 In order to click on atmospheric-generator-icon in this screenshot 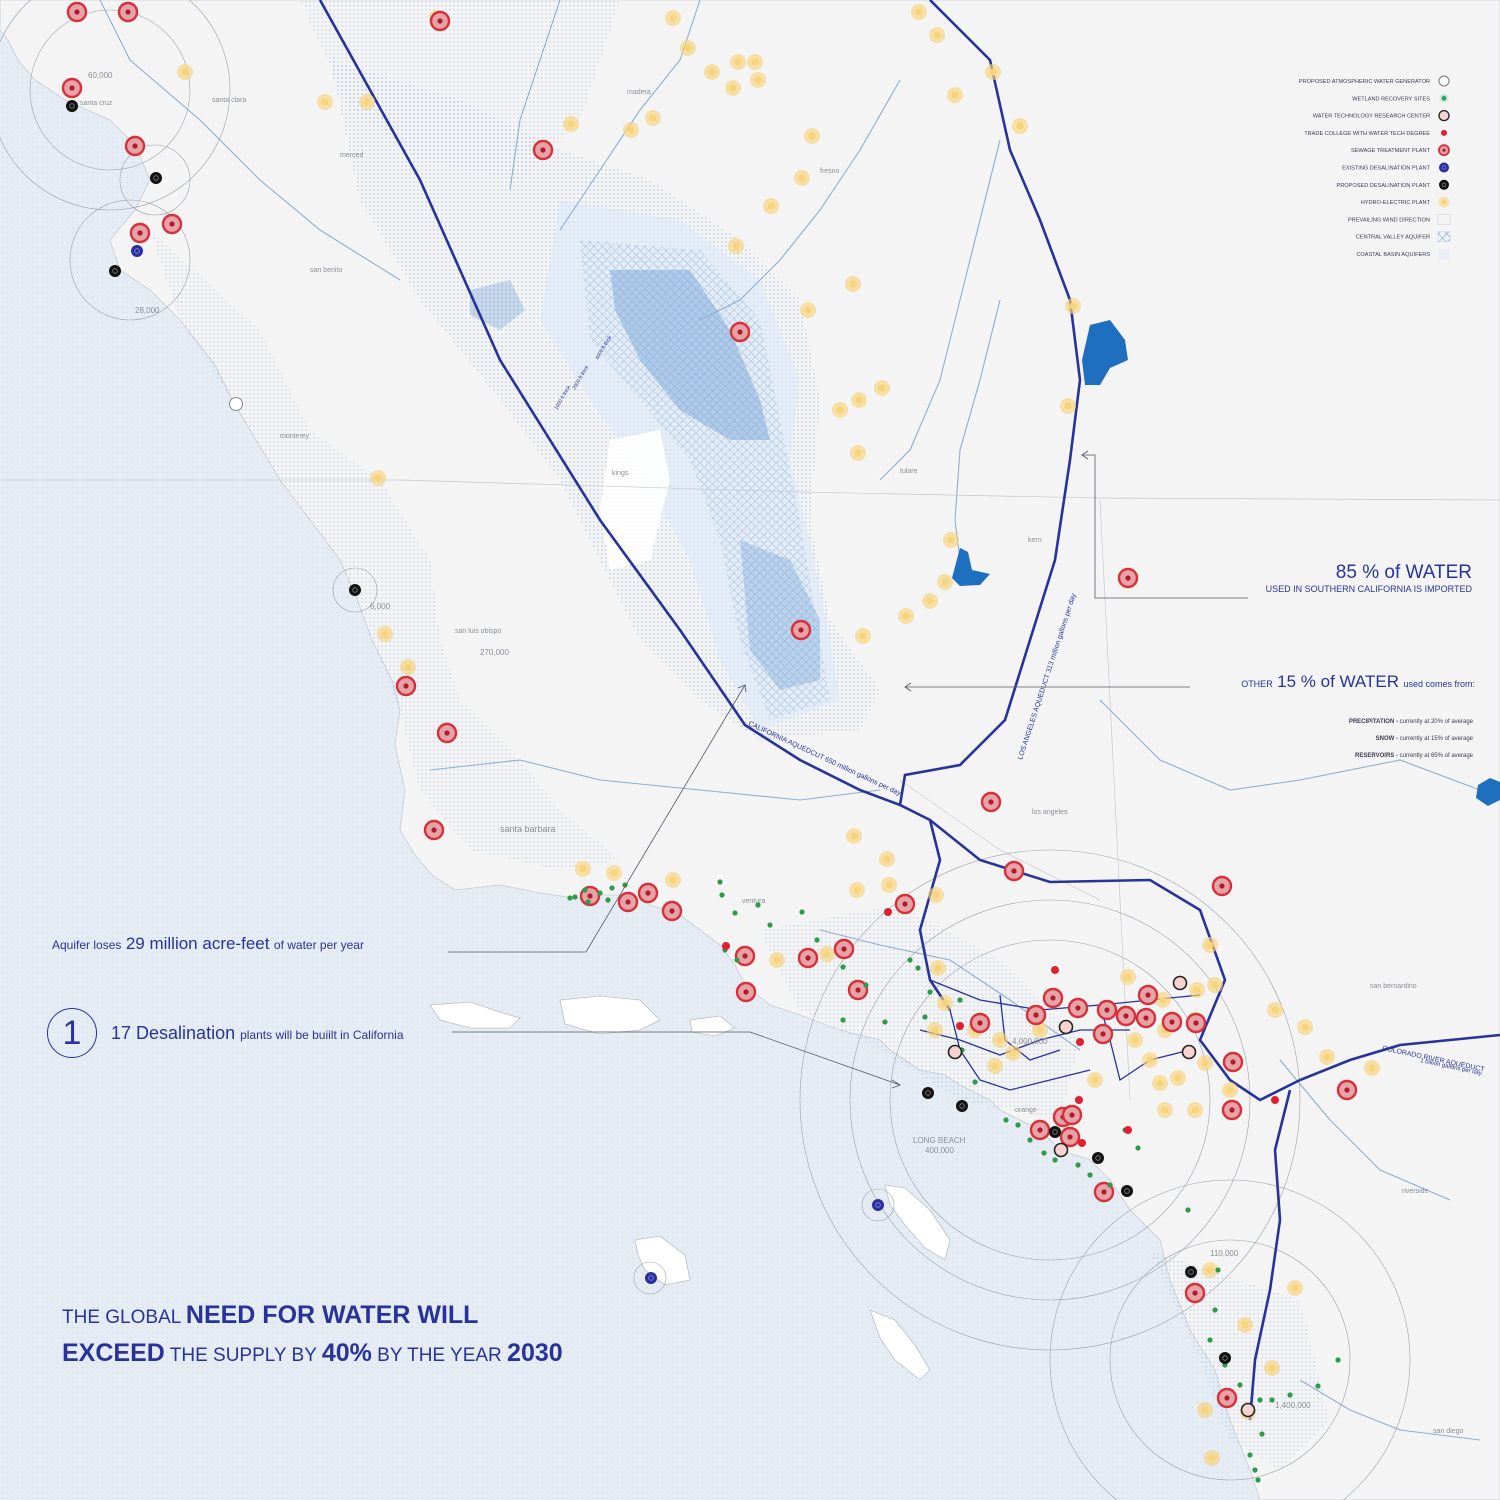, I will do `click(236, 404)`.